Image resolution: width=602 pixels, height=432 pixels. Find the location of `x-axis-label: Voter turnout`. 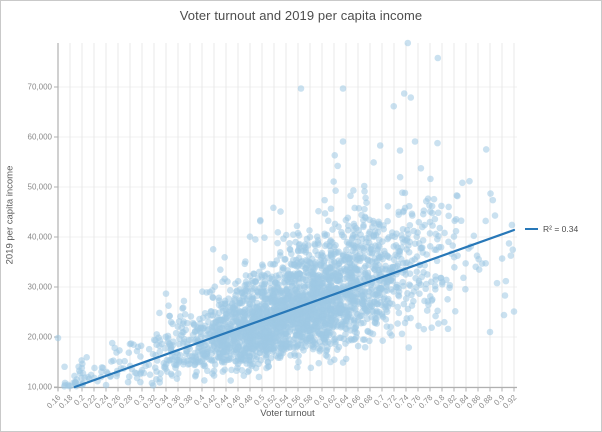

x-axis-label: Voter turnout is located at coordinates (287, 413).